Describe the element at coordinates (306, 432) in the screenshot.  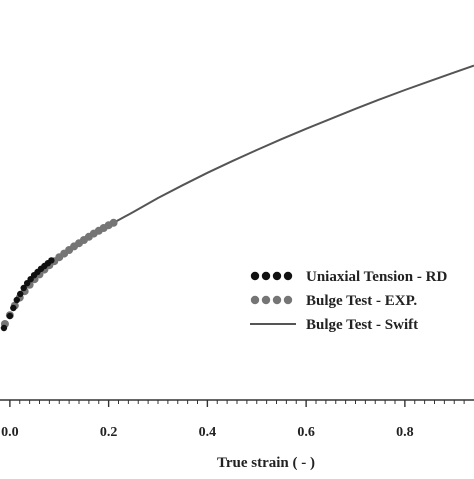
I see `x-tick-label: 0.6` at that location.